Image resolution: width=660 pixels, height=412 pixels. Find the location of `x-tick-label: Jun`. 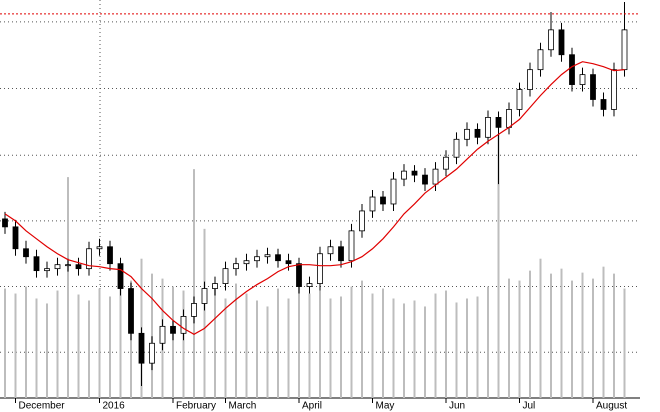

x-tick-label: Jun is located at coordinates (457, 406).